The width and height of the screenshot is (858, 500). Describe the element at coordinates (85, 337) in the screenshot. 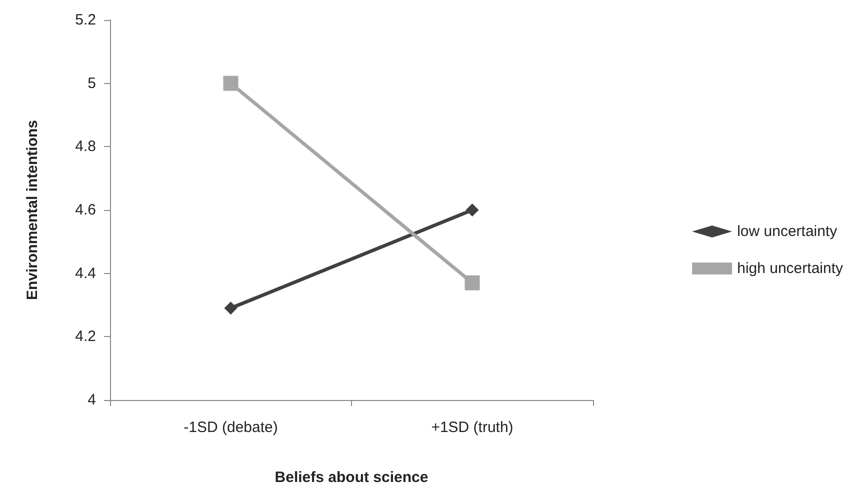

I see `y-tick-label: 4.2` at that location.